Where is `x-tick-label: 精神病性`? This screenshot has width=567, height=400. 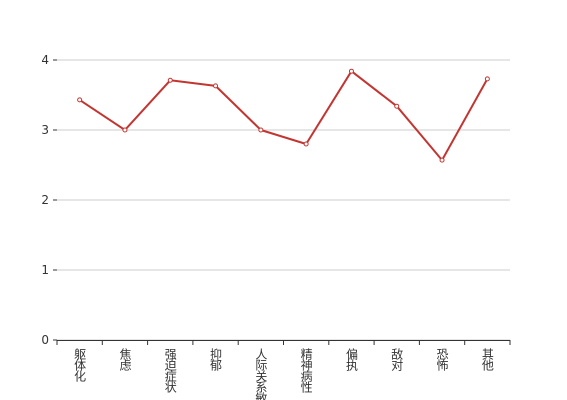
x-tick-label: 精神病性 is located at coordinates (306, 371).